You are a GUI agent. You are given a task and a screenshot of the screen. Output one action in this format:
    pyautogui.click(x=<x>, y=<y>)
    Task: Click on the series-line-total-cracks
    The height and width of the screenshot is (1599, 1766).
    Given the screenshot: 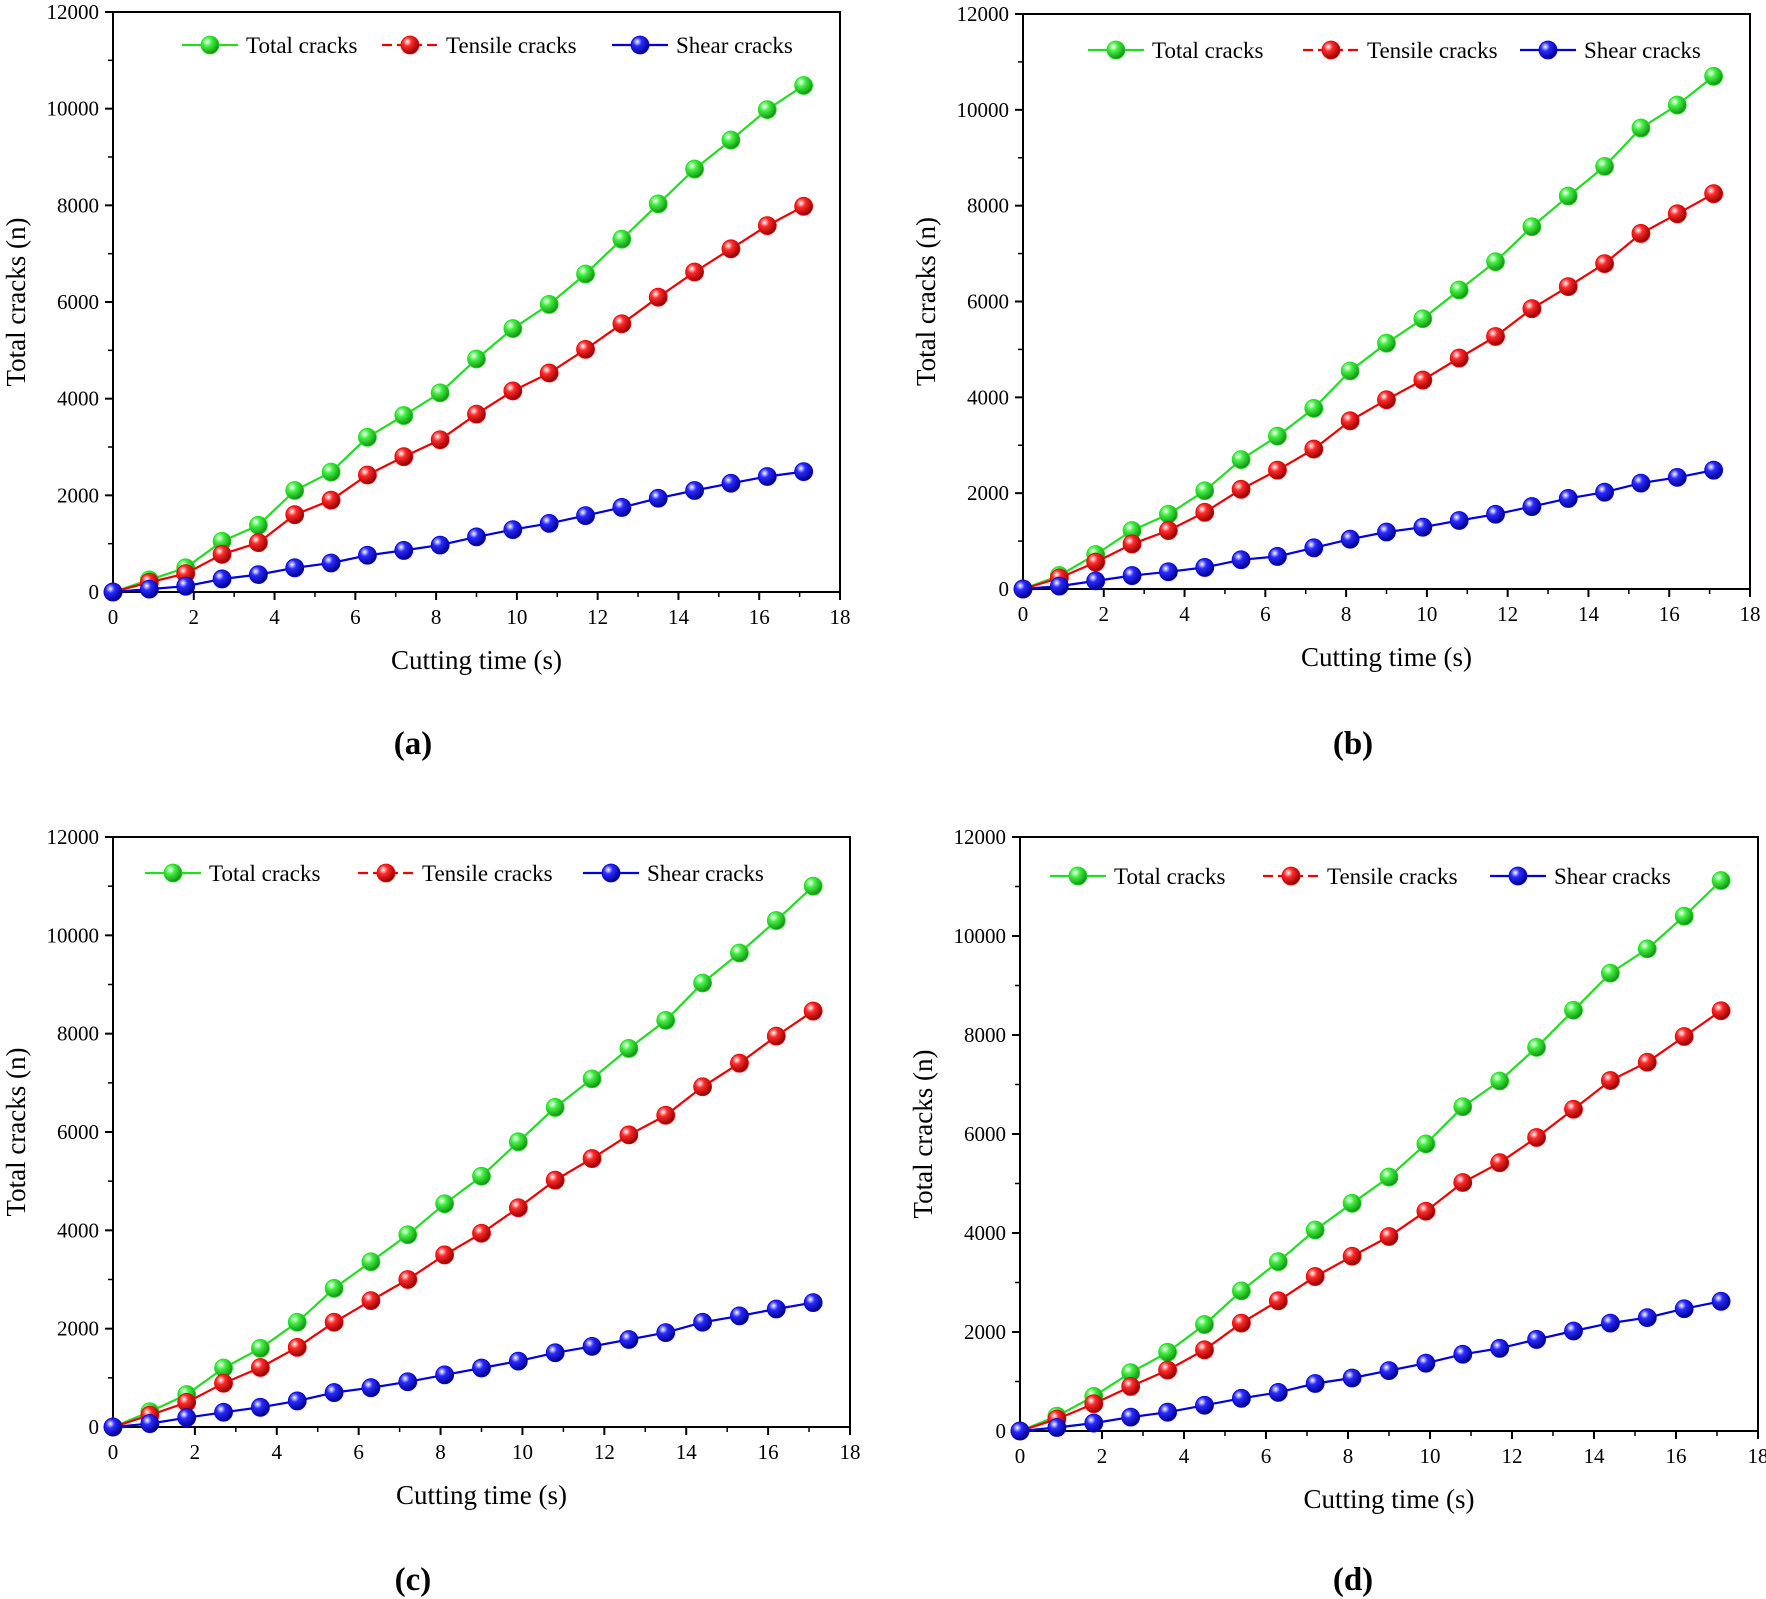 What is the action you would take?
    pyautogui.click(x=1370, y=1156)
    